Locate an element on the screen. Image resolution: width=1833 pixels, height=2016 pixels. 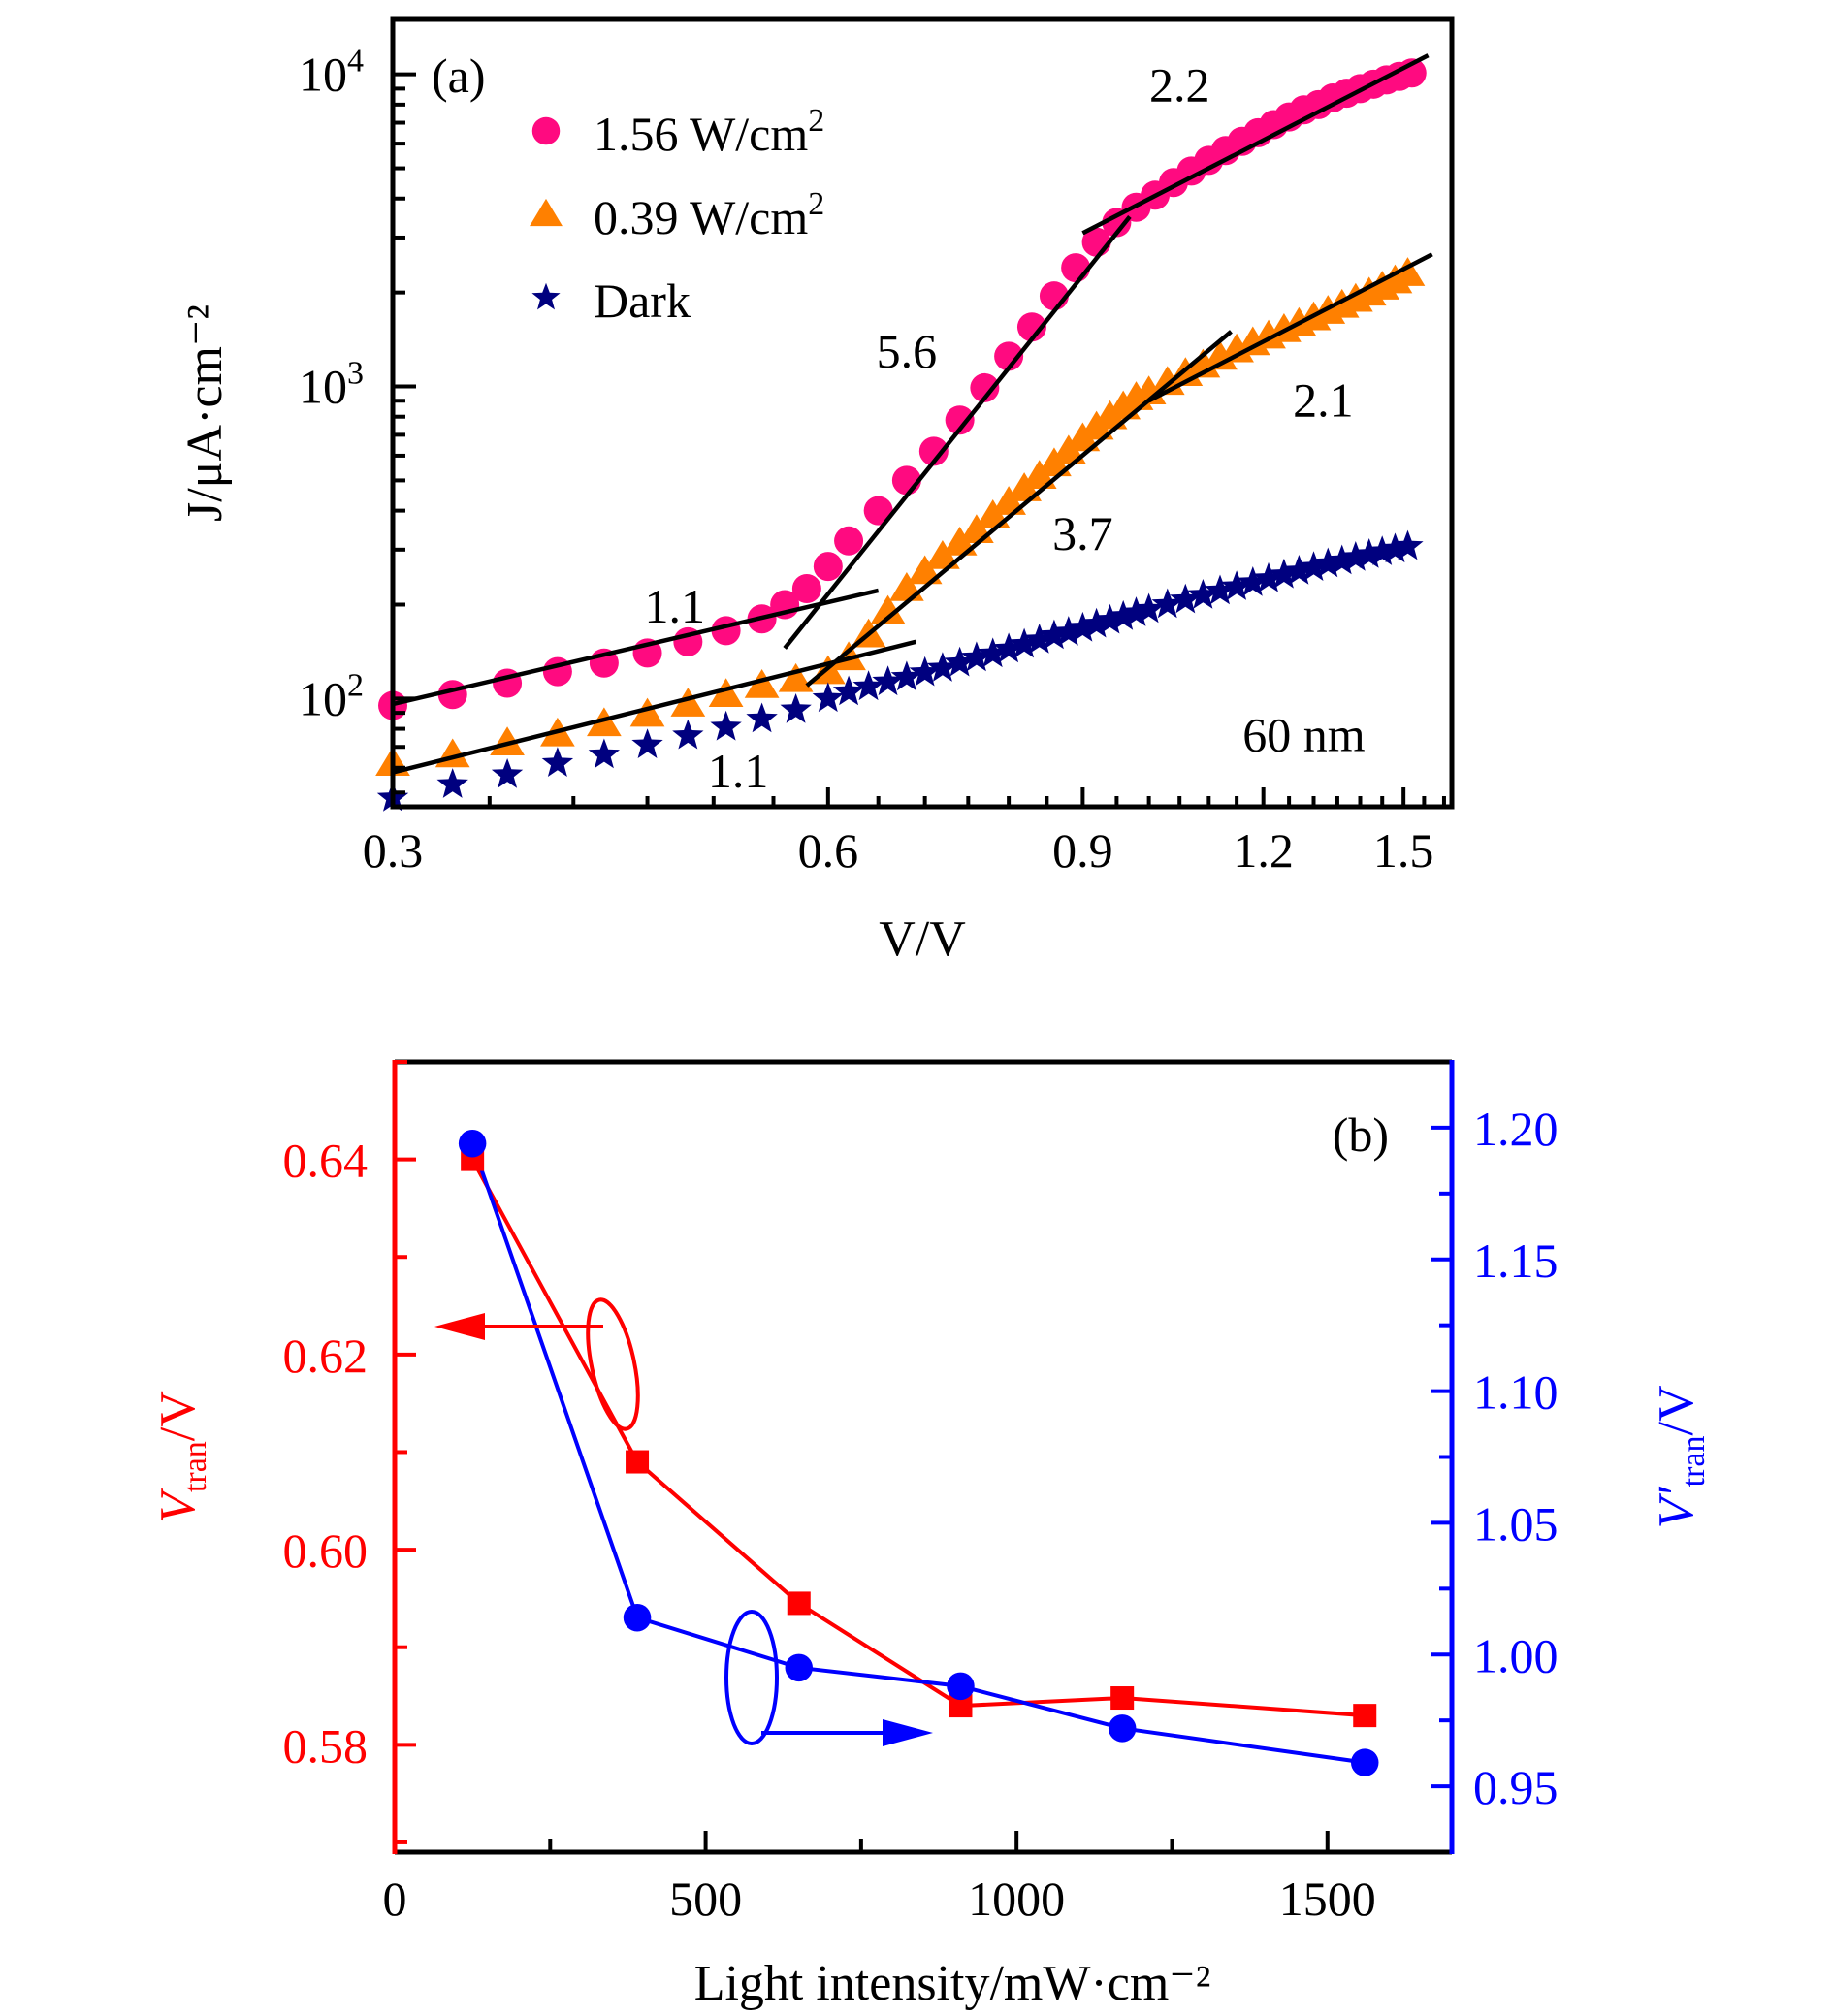
right-tick-label: 0.95 is located at coordinates (1516, 1787).